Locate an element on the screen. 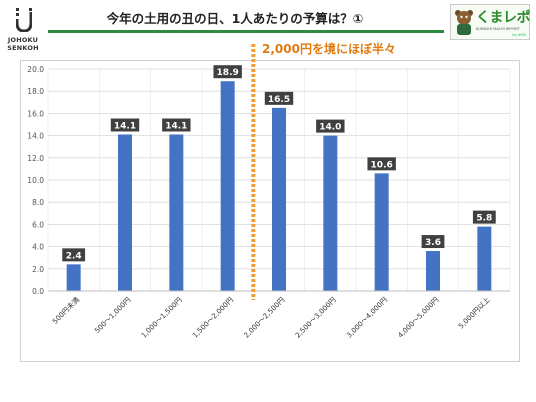  y-tick-label: 16.0 is located at coordinates (35, 113).